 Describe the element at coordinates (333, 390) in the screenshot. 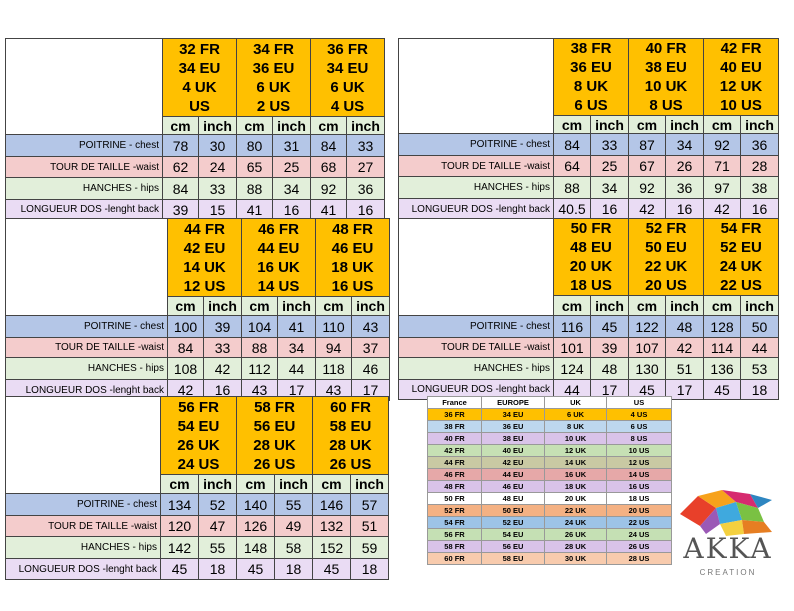

I see `measure-value: 43` at that location.